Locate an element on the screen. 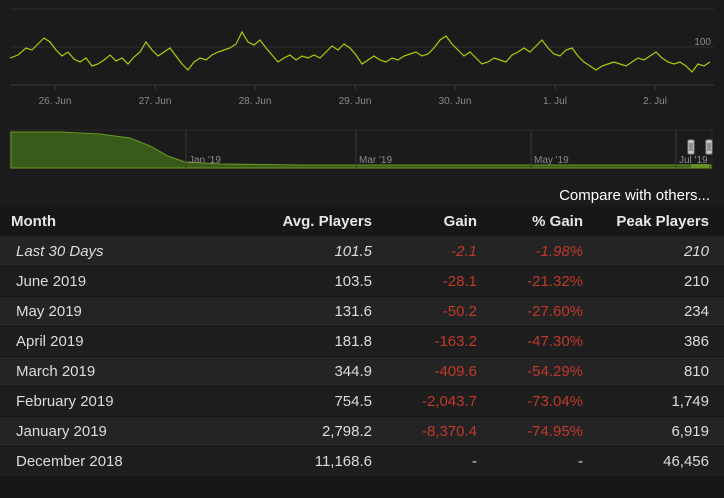  table-row: March 2019 344.9 -409.6 -54.29% 810 is located at coordinates (362, 371).